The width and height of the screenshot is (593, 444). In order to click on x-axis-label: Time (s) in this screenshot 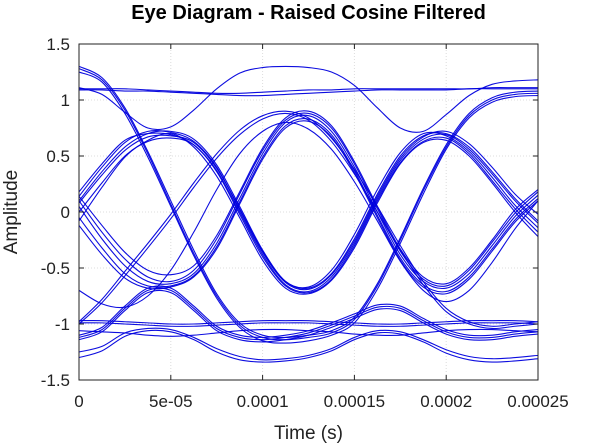, I will do `click(308, 433)`.